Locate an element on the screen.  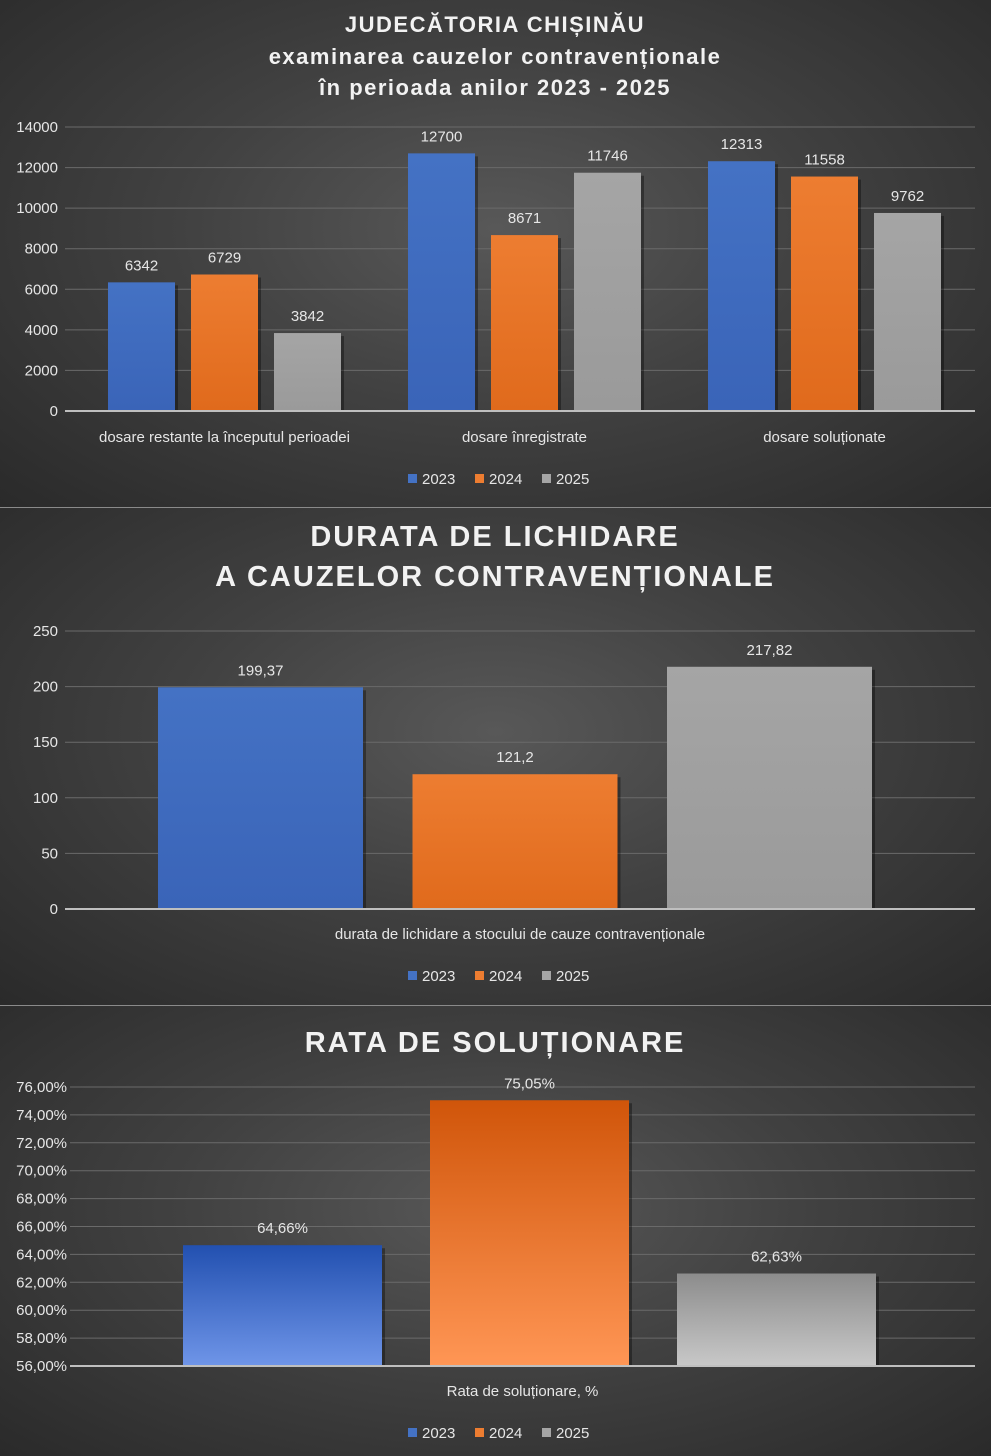
chart-title: RATA DE SOLUȚIONARE is located at coordinates (495, 1043).